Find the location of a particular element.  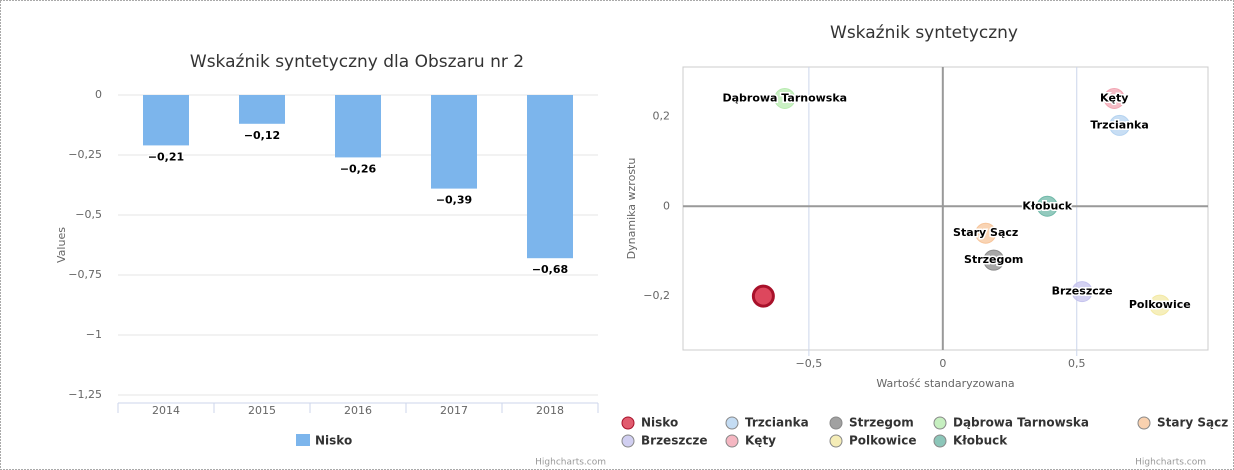

x-axis-title: Wartość standaryzowana is located at coordinates (945, 383).